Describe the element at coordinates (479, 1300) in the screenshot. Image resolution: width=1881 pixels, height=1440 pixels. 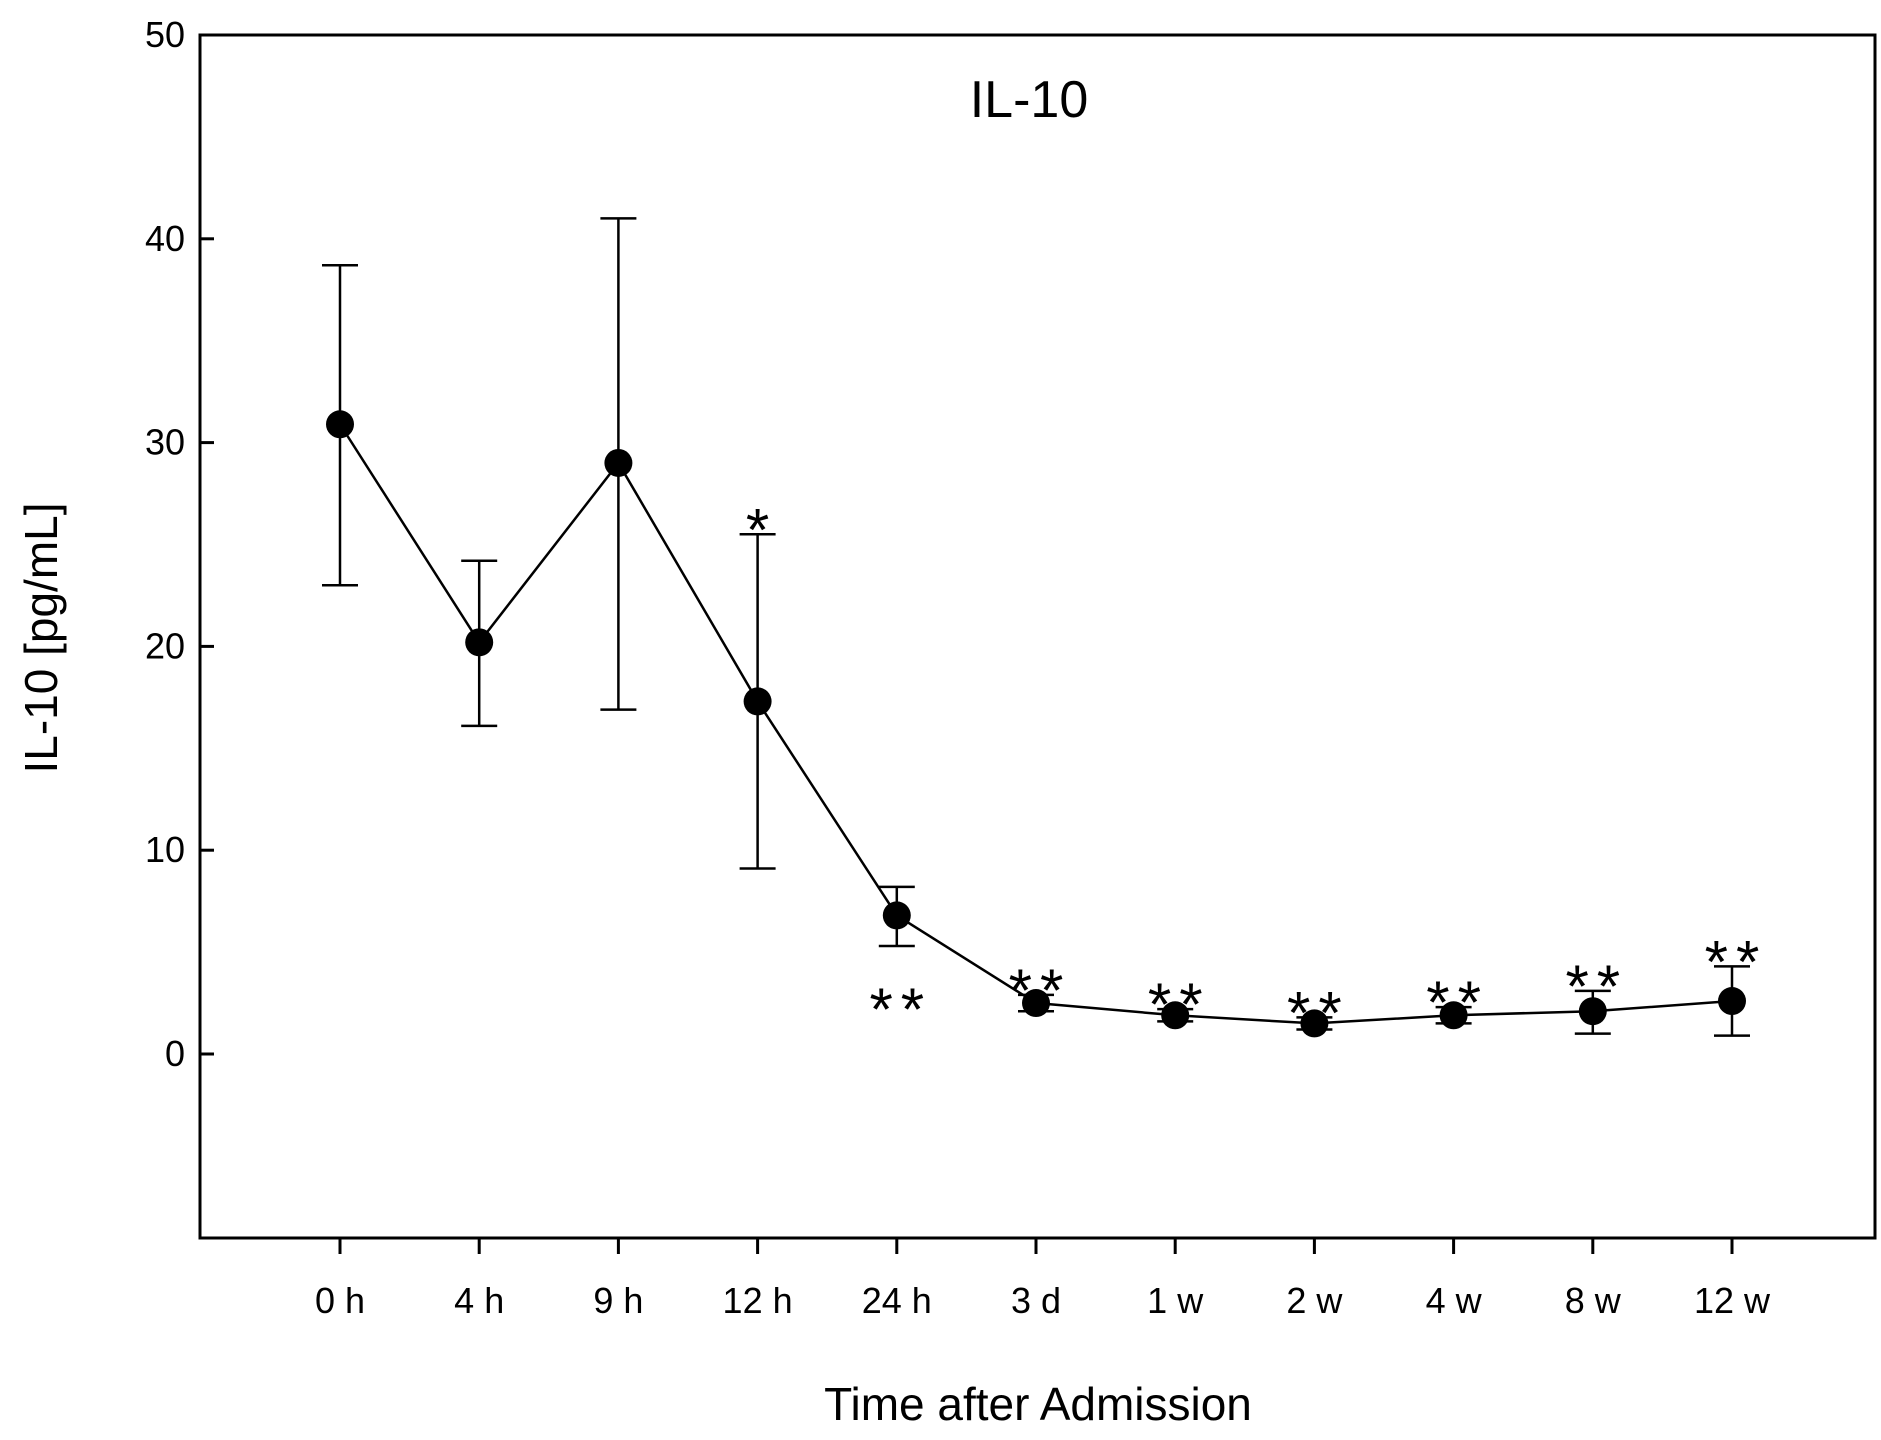
I see `x-tick-label: 4 h` at that location.